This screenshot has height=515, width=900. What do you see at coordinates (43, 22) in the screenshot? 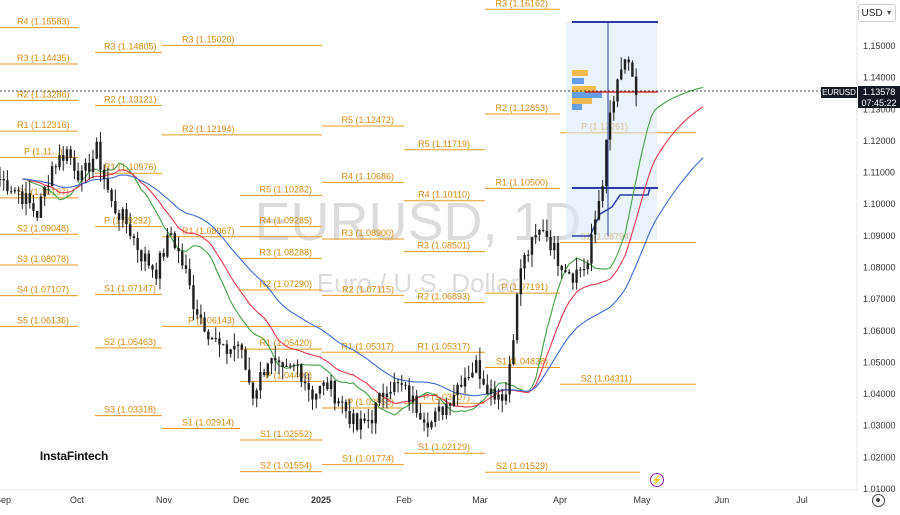
I see `pivot-label: R4 (1.15583)` at bounding box center [43, 22].